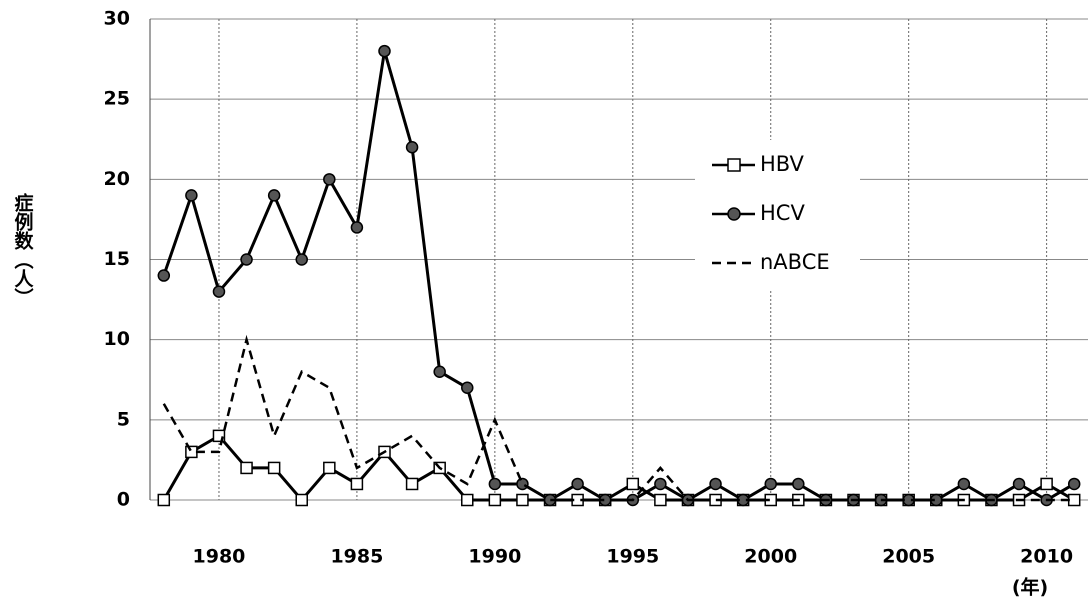  I want to click on y-tick-label: 25, so click(117, 99).